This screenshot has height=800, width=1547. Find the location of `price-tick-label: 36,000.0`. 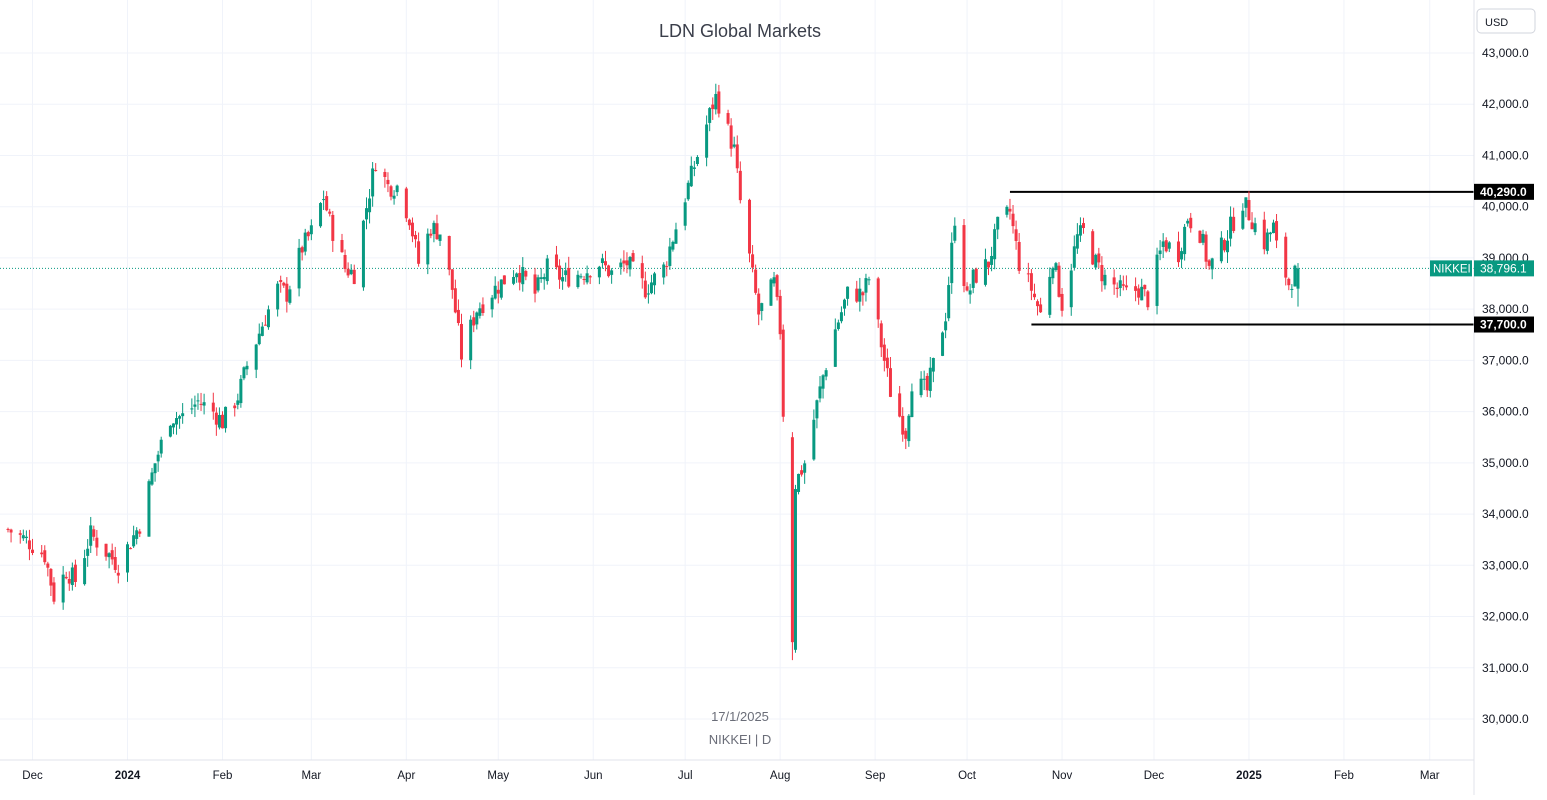

price-tick-label: 36,000.0 is located at coordinates (1505, 412).